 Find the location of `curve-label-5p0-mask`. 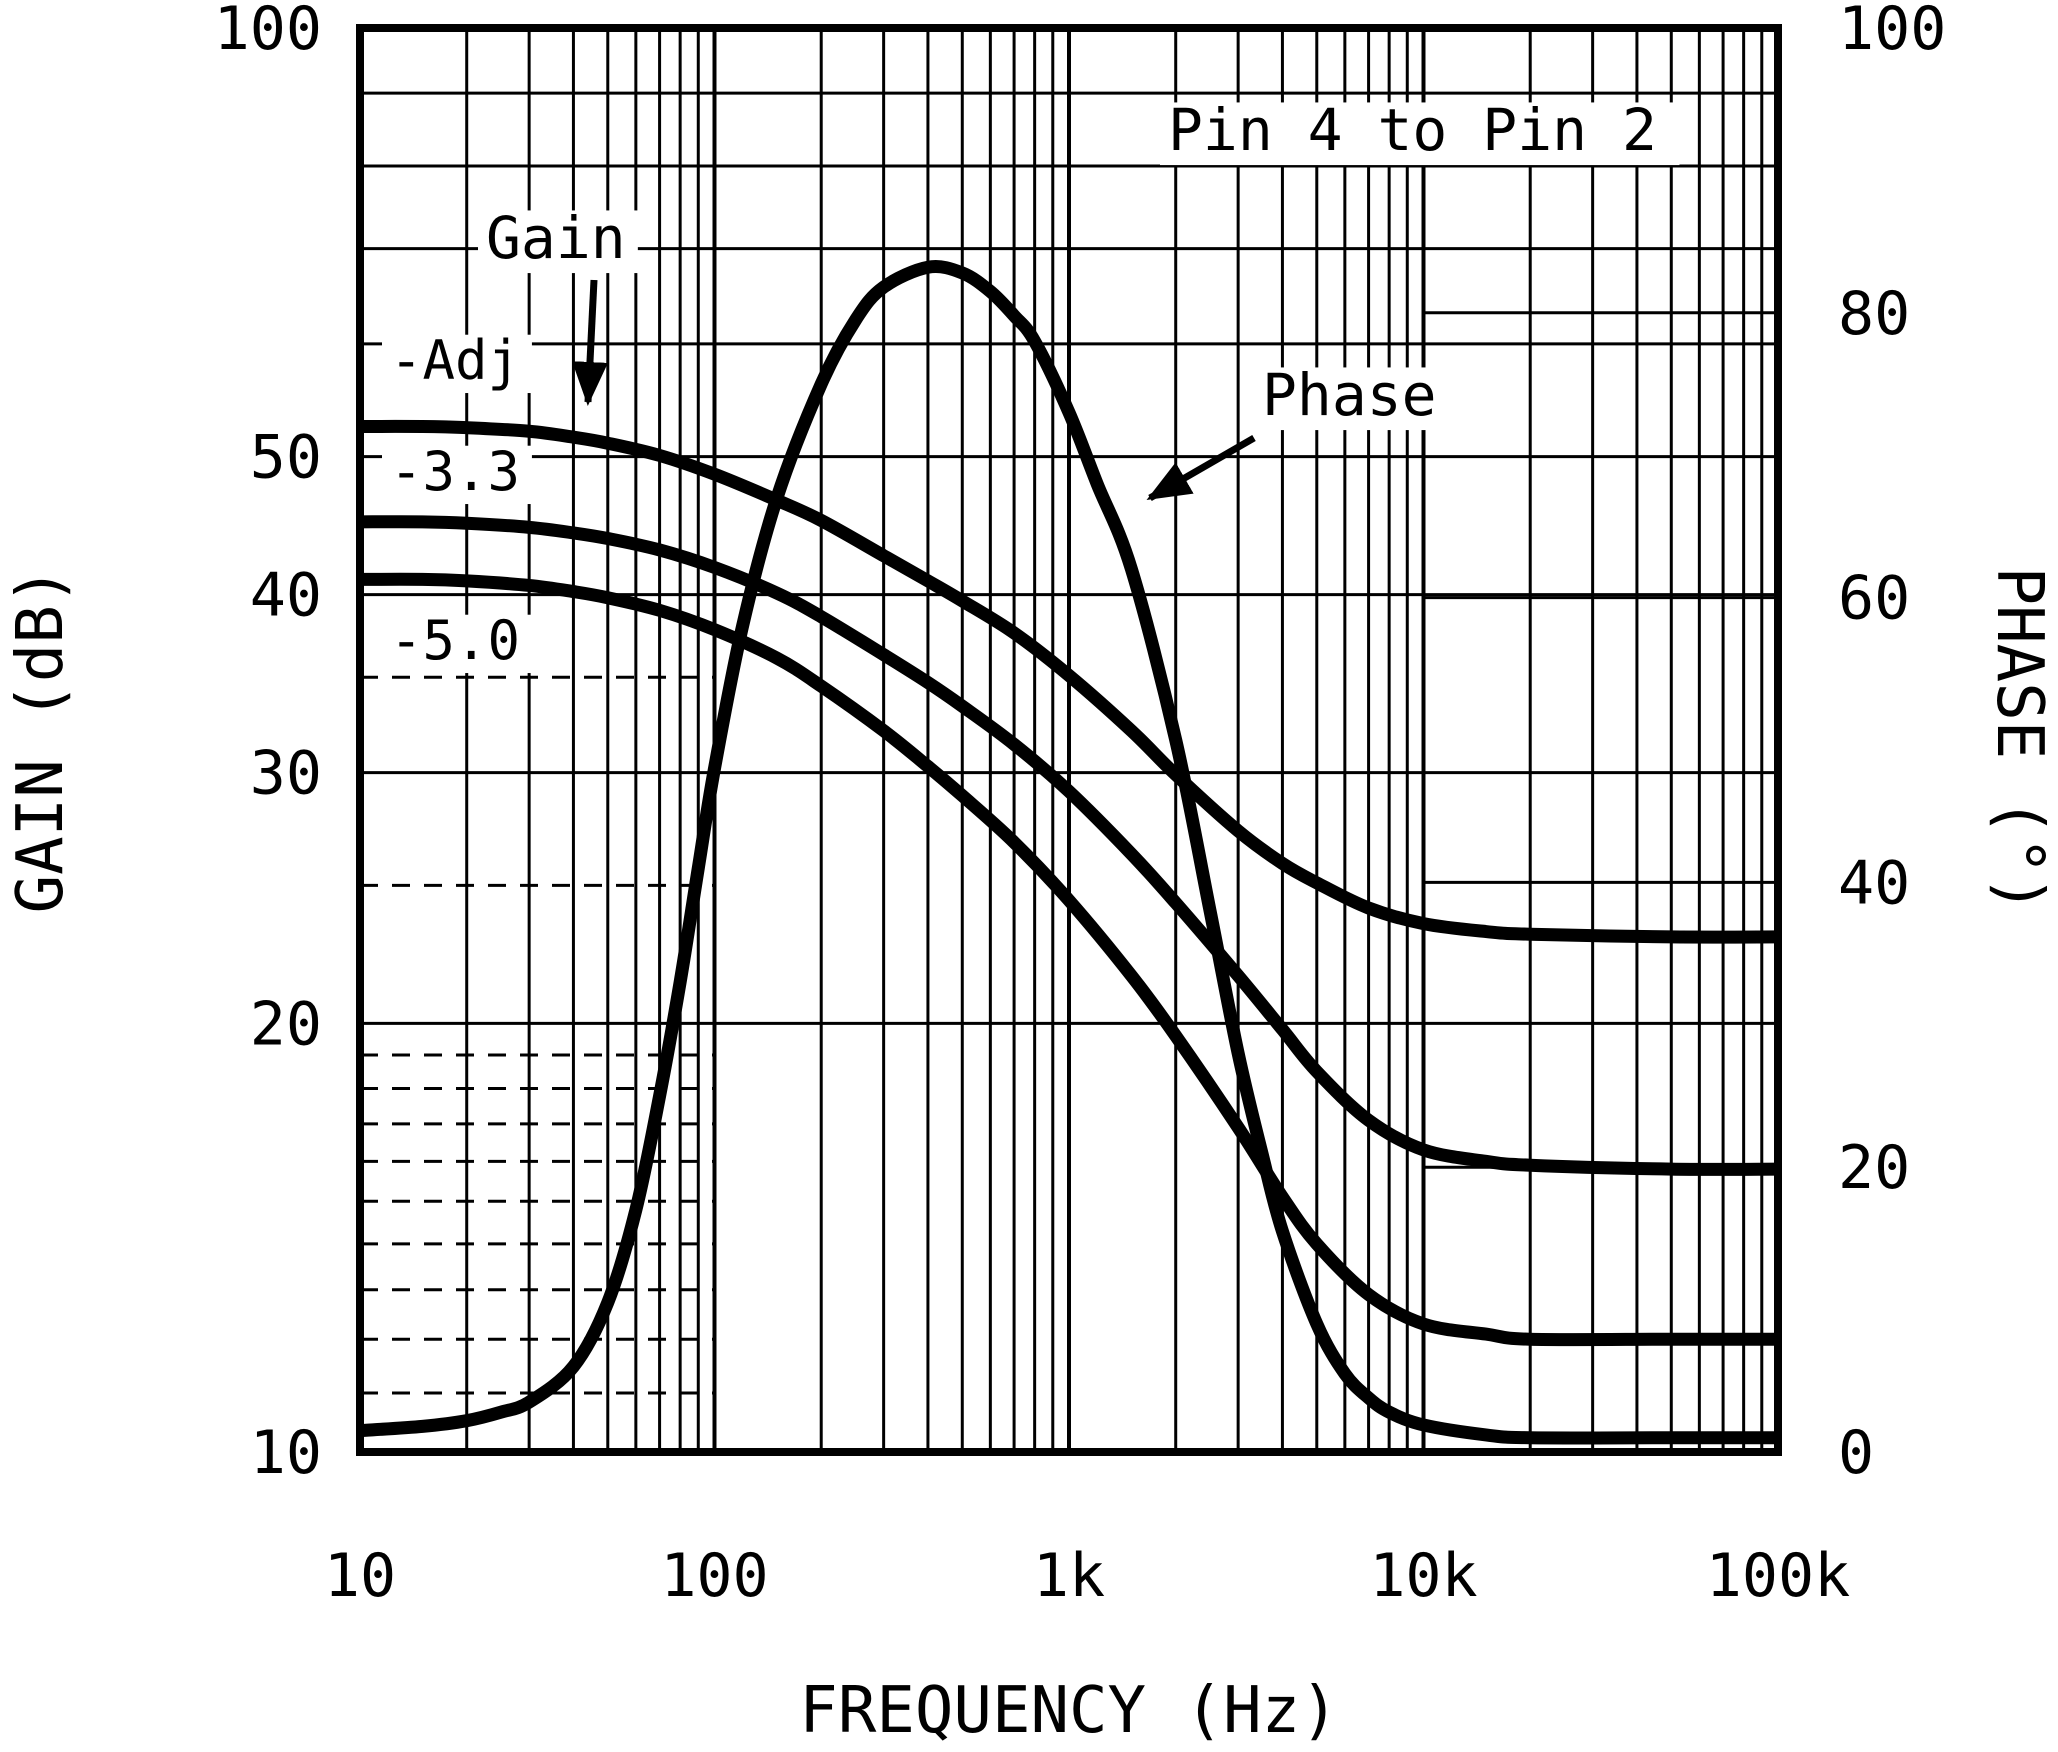

curve-label-5p0-mask is located at coordinates (457, 644).